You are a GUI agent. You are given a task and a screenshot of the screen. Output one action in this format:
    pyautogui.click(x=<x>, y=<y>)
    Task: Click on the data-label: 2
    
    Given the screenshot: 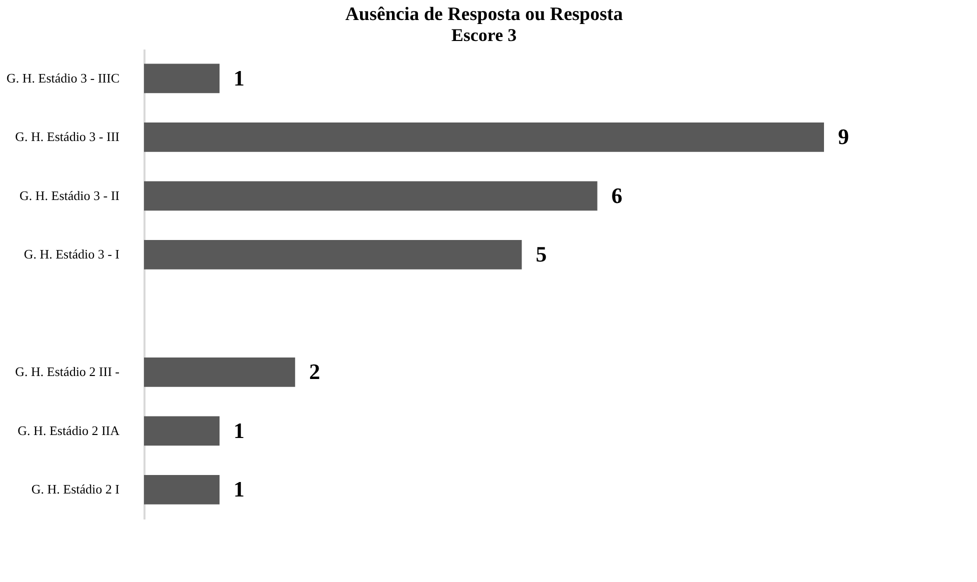 What is the action you would take?
    pyautogui.click(x=314, y=371)
    